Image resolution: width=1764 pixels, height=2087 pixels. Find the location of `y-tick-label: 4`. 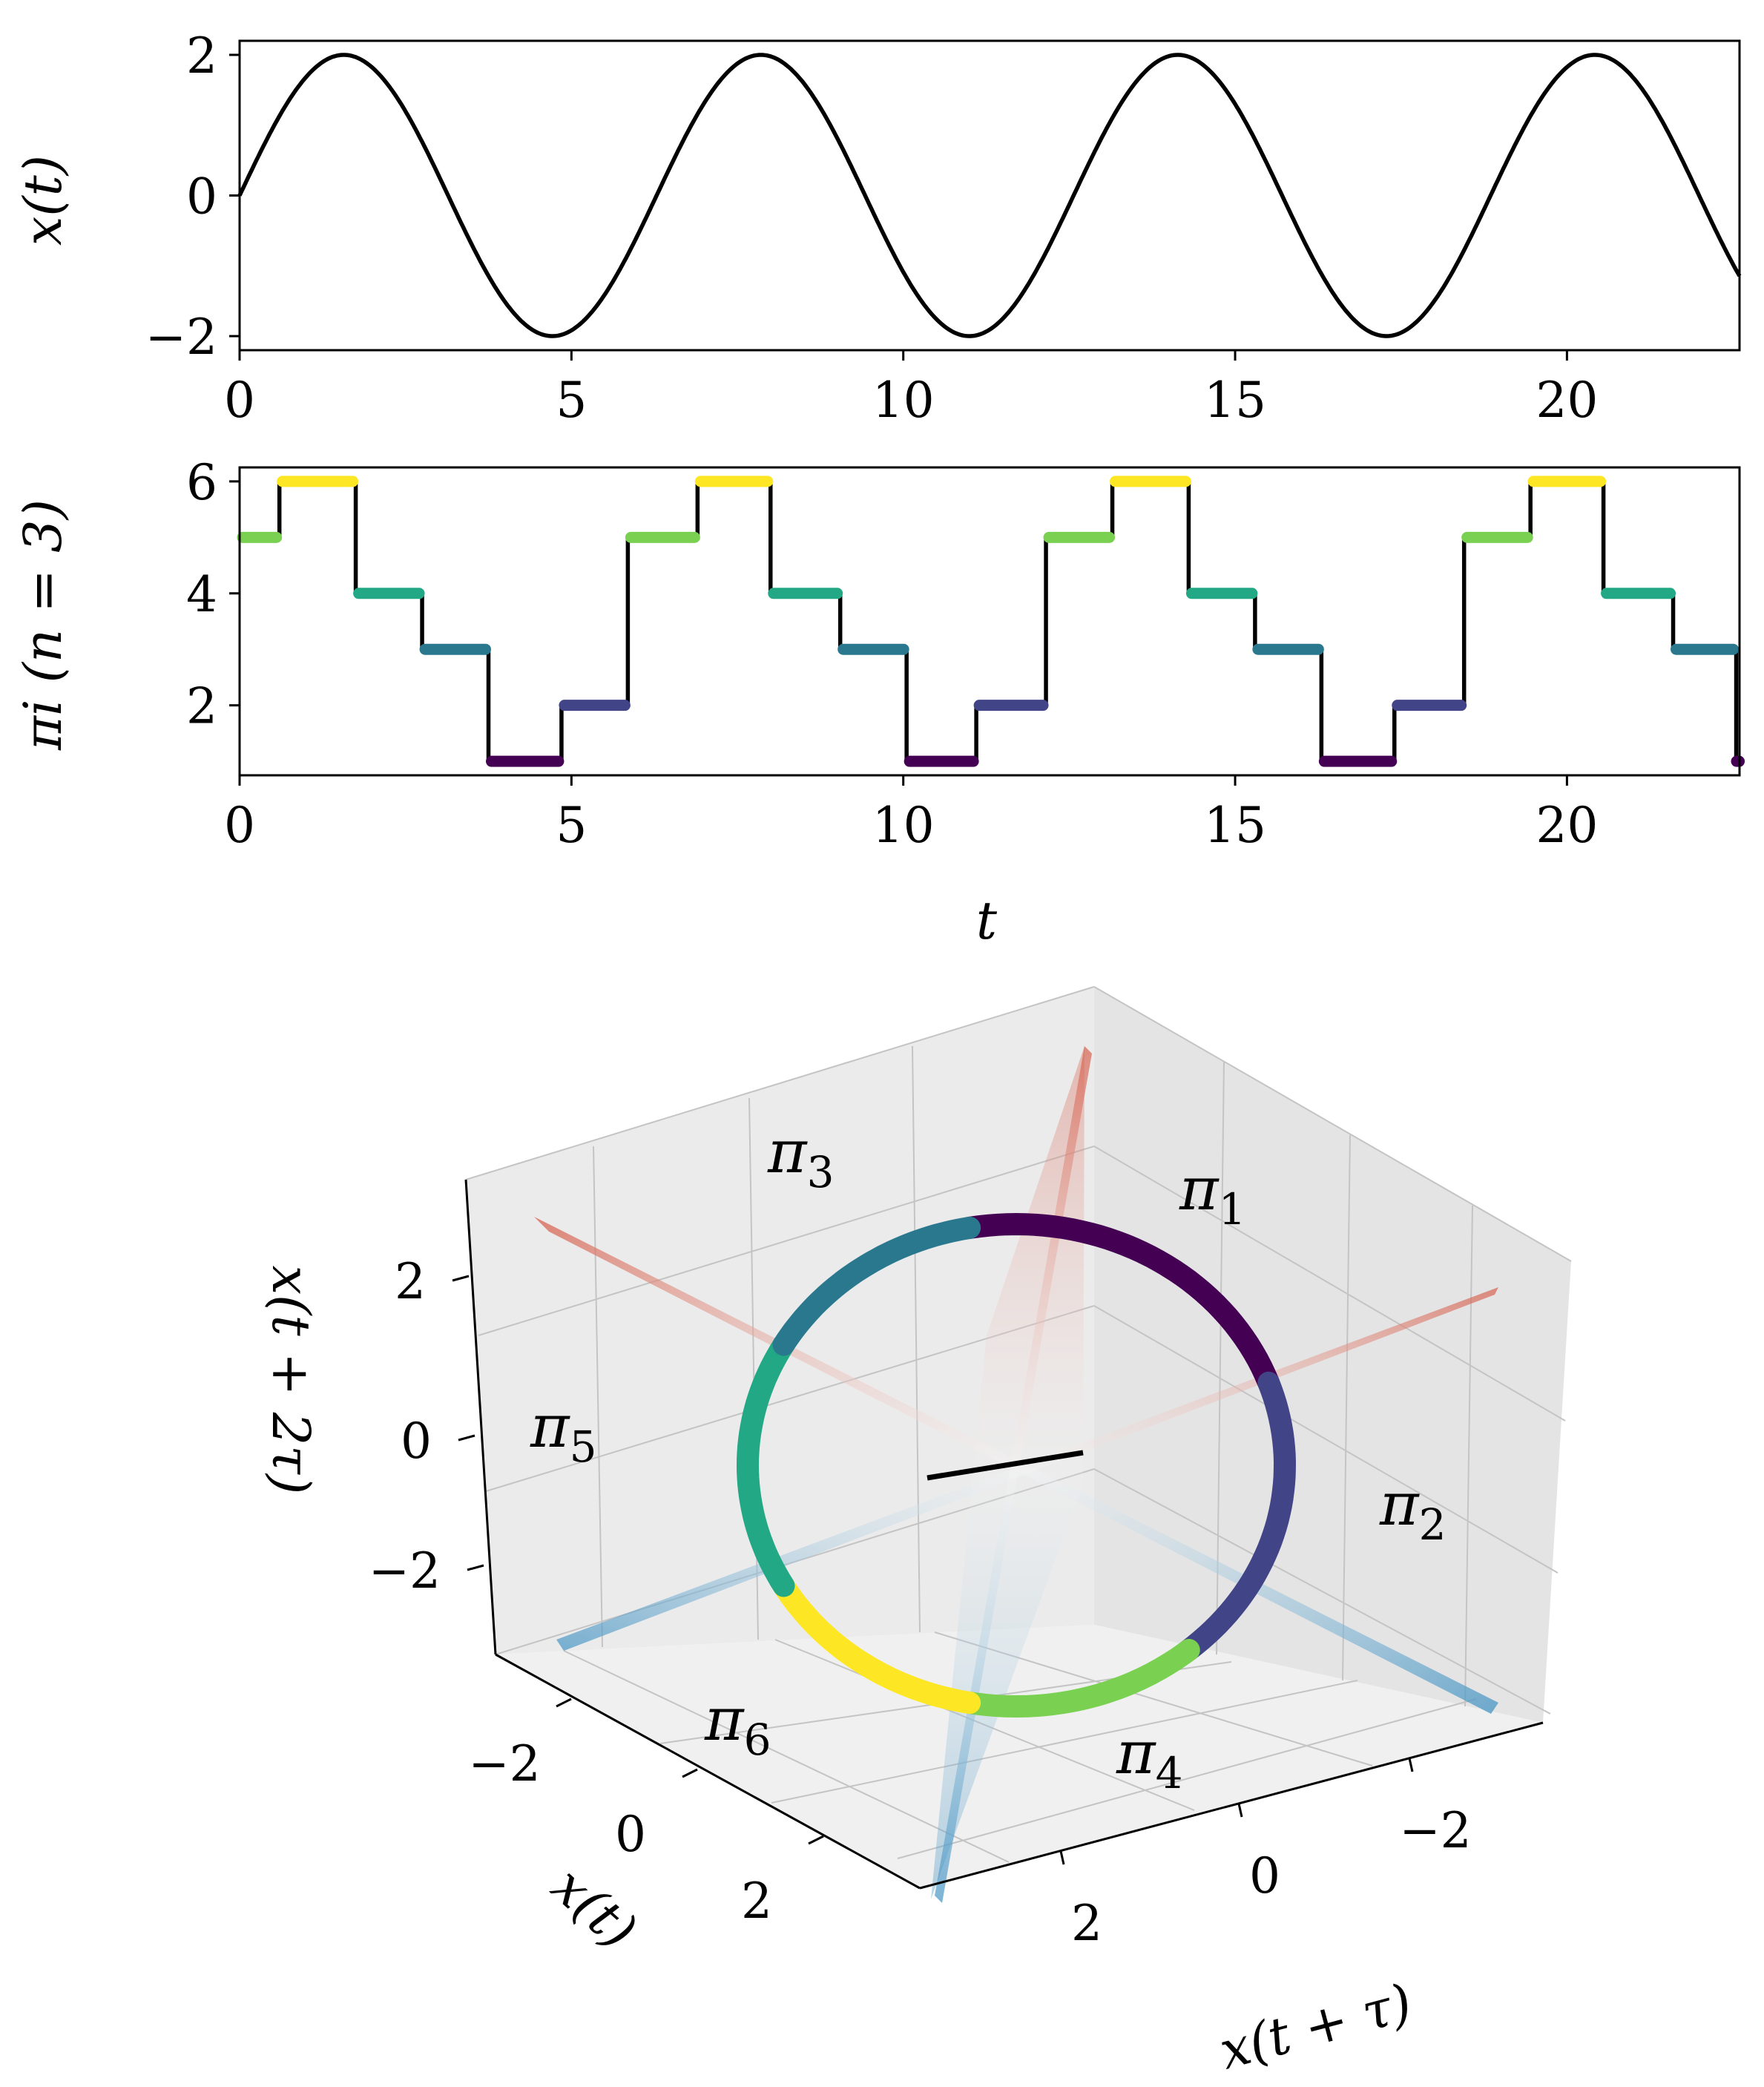

y-tick-label: 4 is located at coordinates (201, 595).